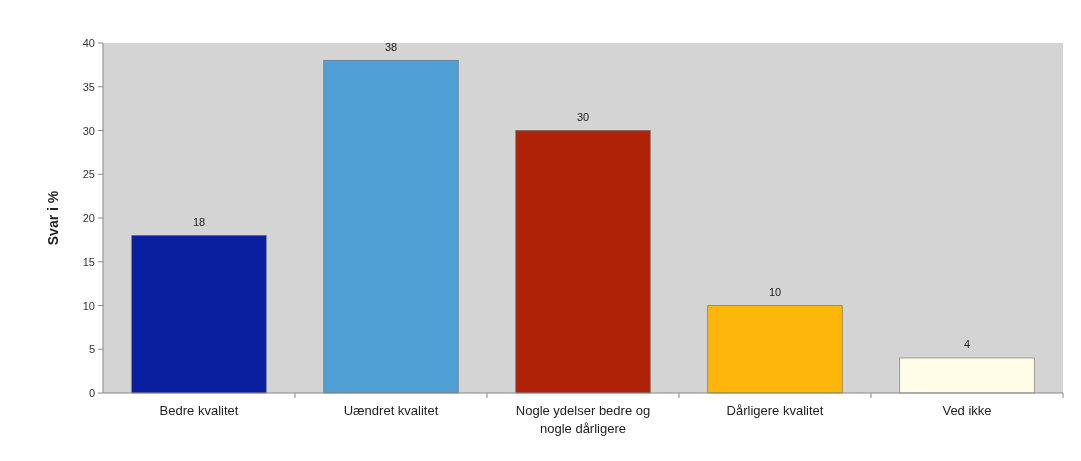 The width and height of the screenshot is (1081, 461). Describe the element at coordinates (88, 261) in the screenshot. I see `y-tick-label: 15` at that location.